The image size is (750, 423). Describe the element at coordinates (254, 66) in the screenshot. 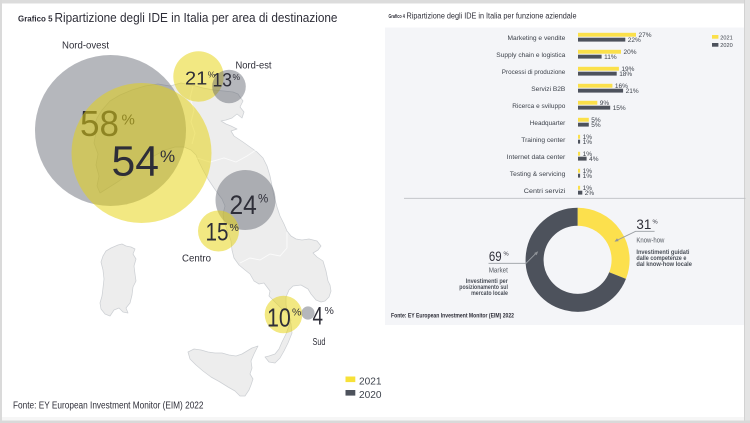

I see `svg-text: Nord-est` at that location.